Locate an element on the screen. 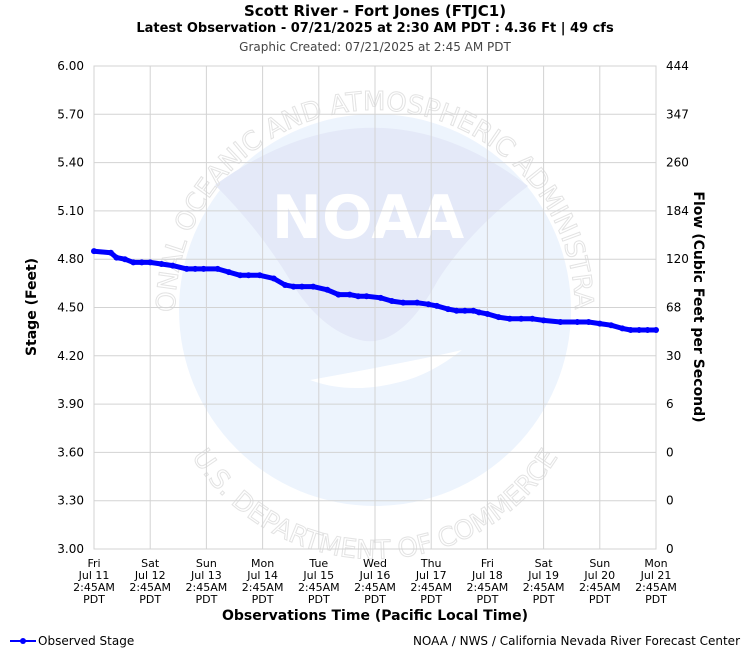 The image size is (750, 650). x-tick-label: Sun Jul 20 2:45AM PDT is located at coordinates (600, 581).